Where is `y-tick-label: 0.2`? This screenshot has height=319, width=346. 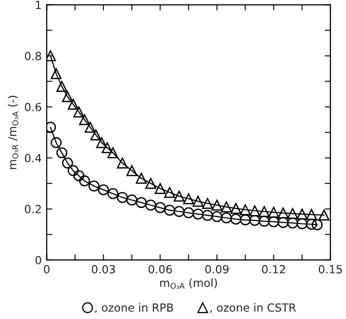 y-tick-label: 0.2 is located at coordinates (32, 209).